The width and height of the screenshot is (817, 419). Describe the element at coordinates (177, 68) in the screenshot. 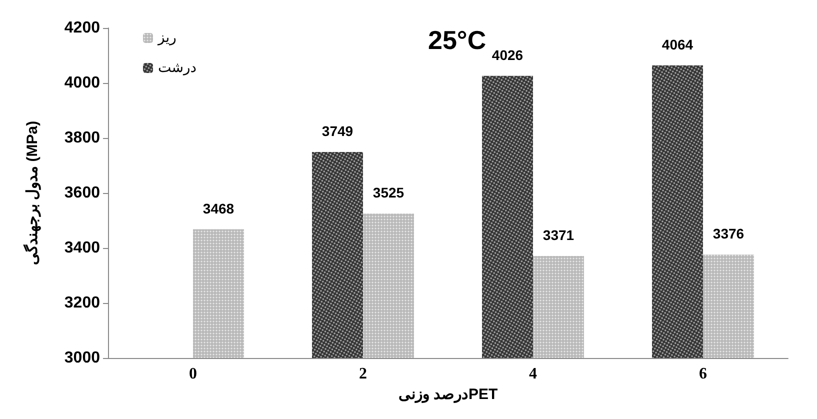

I see `legend-label: درشت` at that location.